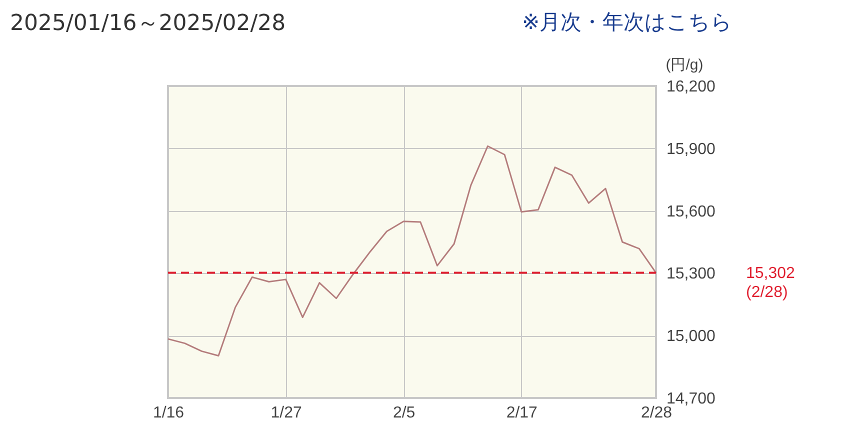 The height and width of the screenshot is (445, 844). I want to click on x-tick-label: 2/17, so click(522, 413).